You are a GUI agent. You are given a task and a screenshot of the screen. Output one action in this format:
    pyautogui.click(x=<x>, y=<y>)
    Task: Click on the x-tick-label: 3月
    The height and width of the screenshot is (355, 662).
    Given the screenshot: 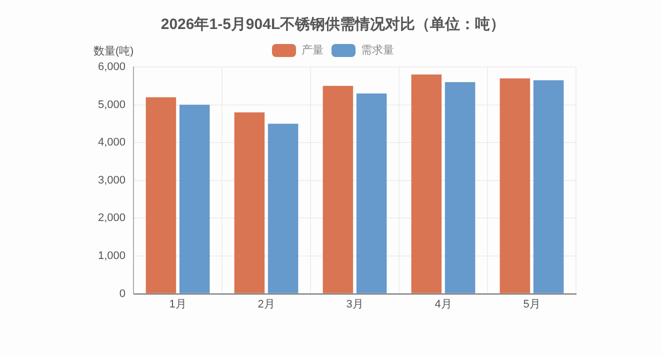 What is the action you would take?
    pyautogui.click(x=355, y=304)
    